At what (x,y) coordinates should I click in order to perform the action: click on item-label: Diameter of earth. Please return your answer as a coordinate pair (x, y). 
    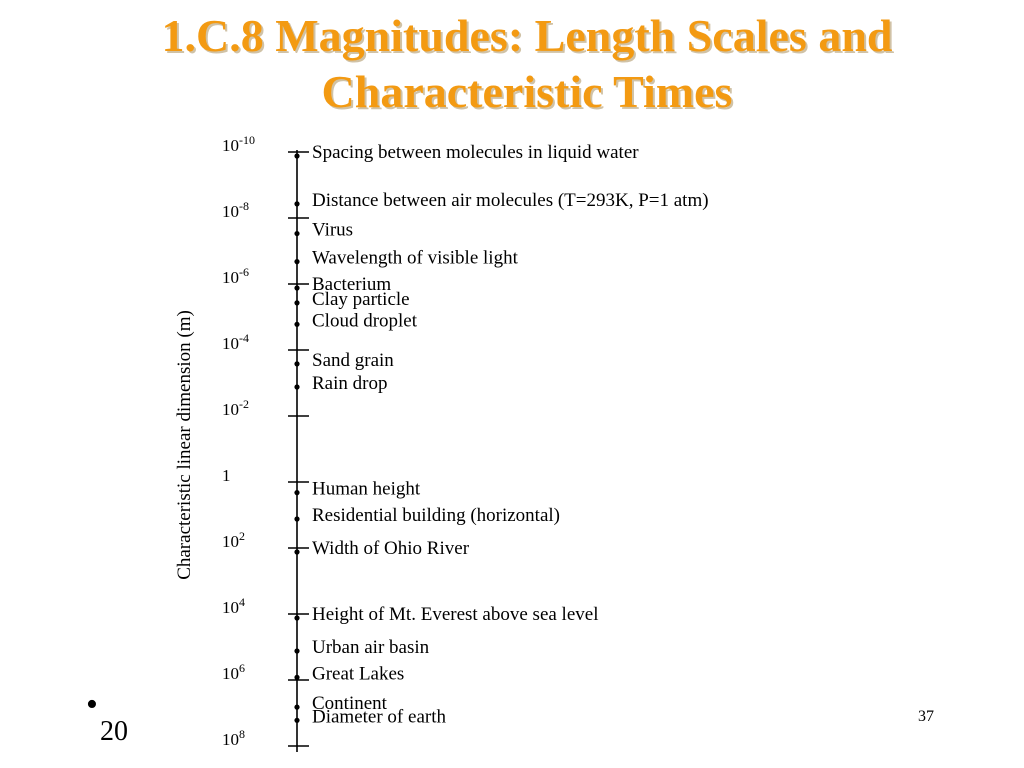
    Looking at the image, I should click on (379, 716).